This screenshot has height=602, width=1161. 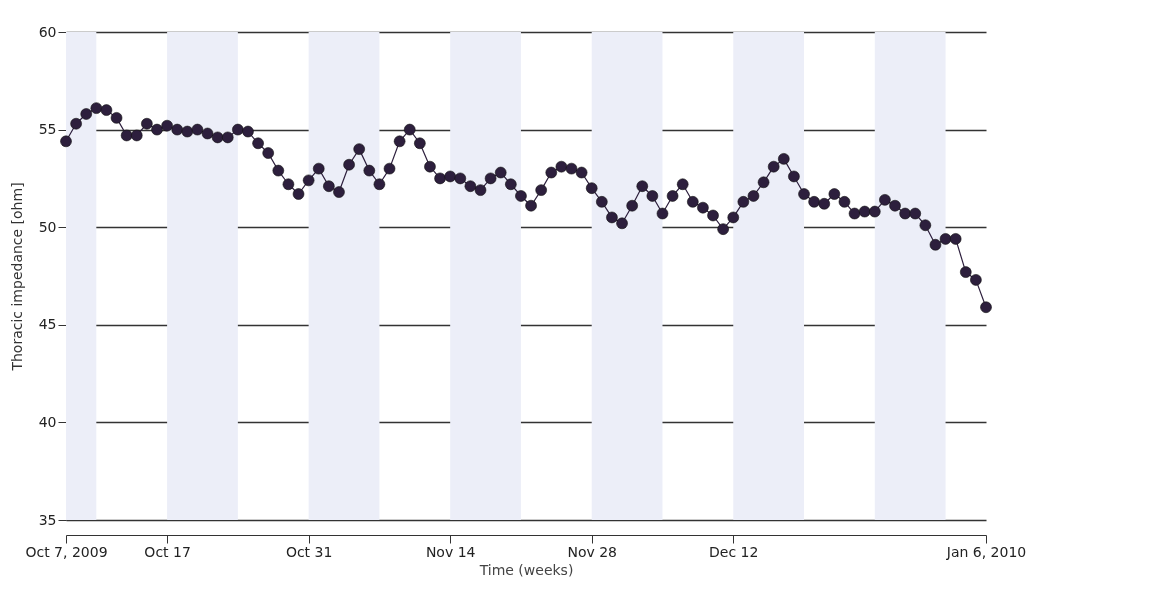 I want to click on y-tick-label: 50, so click(x=47, y=226).